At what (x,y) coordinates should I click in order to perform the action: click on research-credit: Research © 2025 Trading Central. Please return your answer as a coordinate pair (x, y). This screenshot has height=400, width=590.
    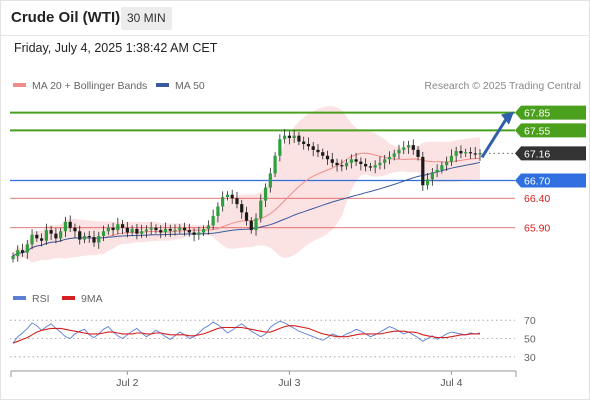
    Looking at the image, I should click on (502, 86).